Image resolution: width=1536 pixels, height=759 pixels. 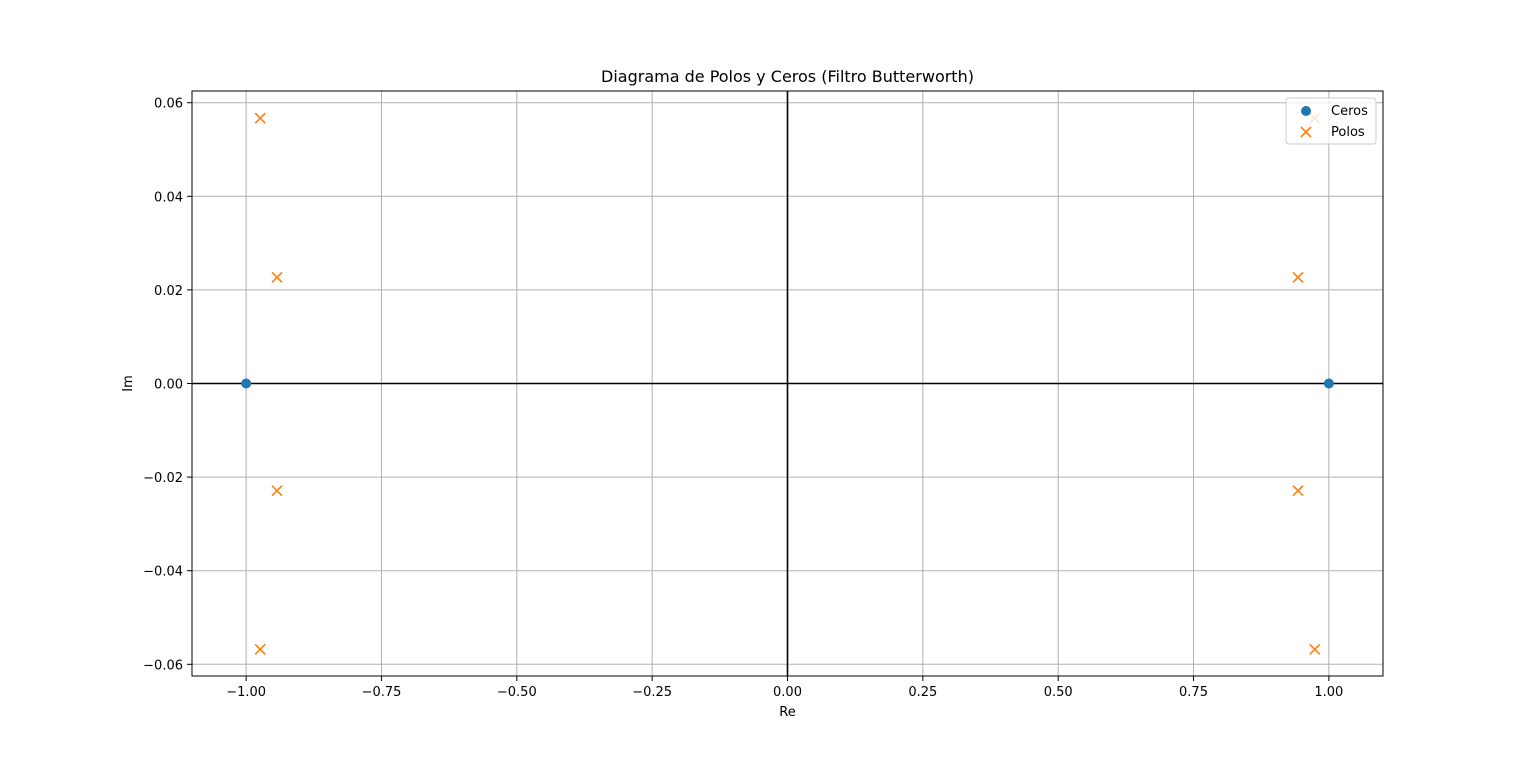 I want to click on x-tick-label: −0.50, so click(x=517, y=692).